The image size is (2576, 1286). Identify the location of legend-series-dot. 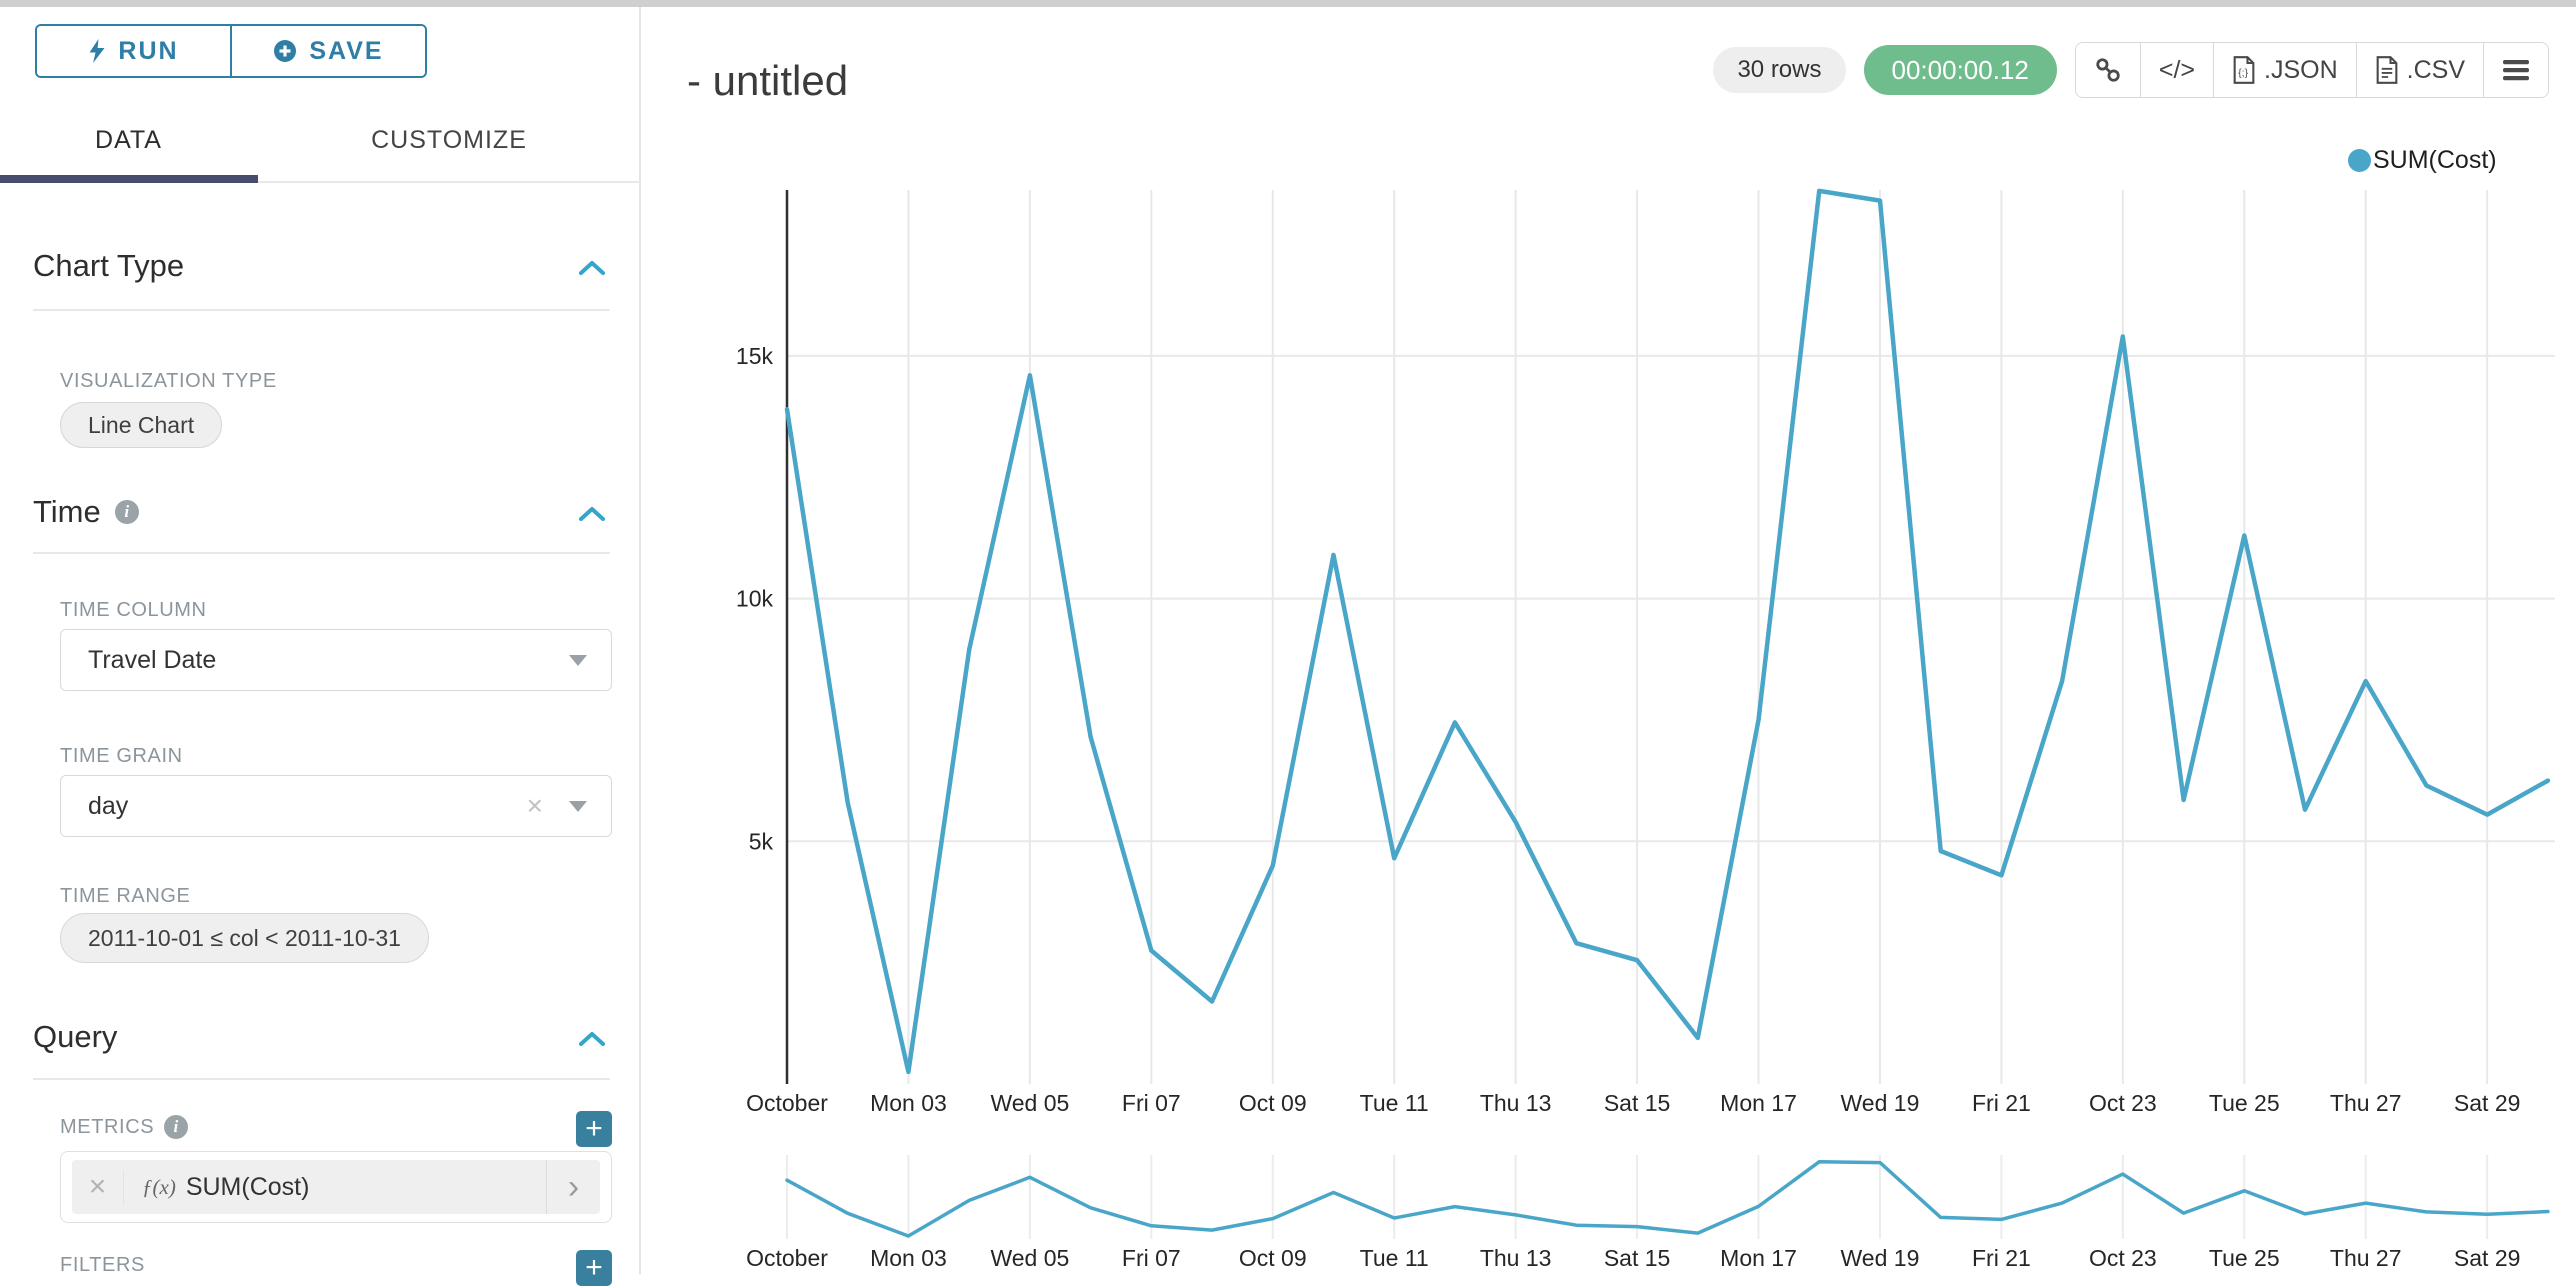
(2359, 160).